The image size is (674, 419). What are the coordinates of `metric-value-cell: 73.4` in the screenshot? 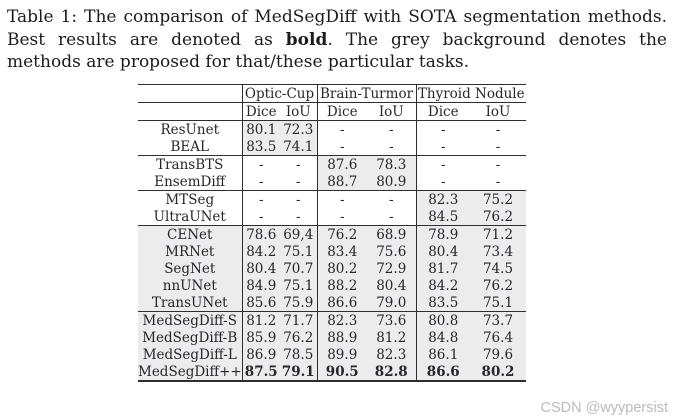 It's located at (498, 251).